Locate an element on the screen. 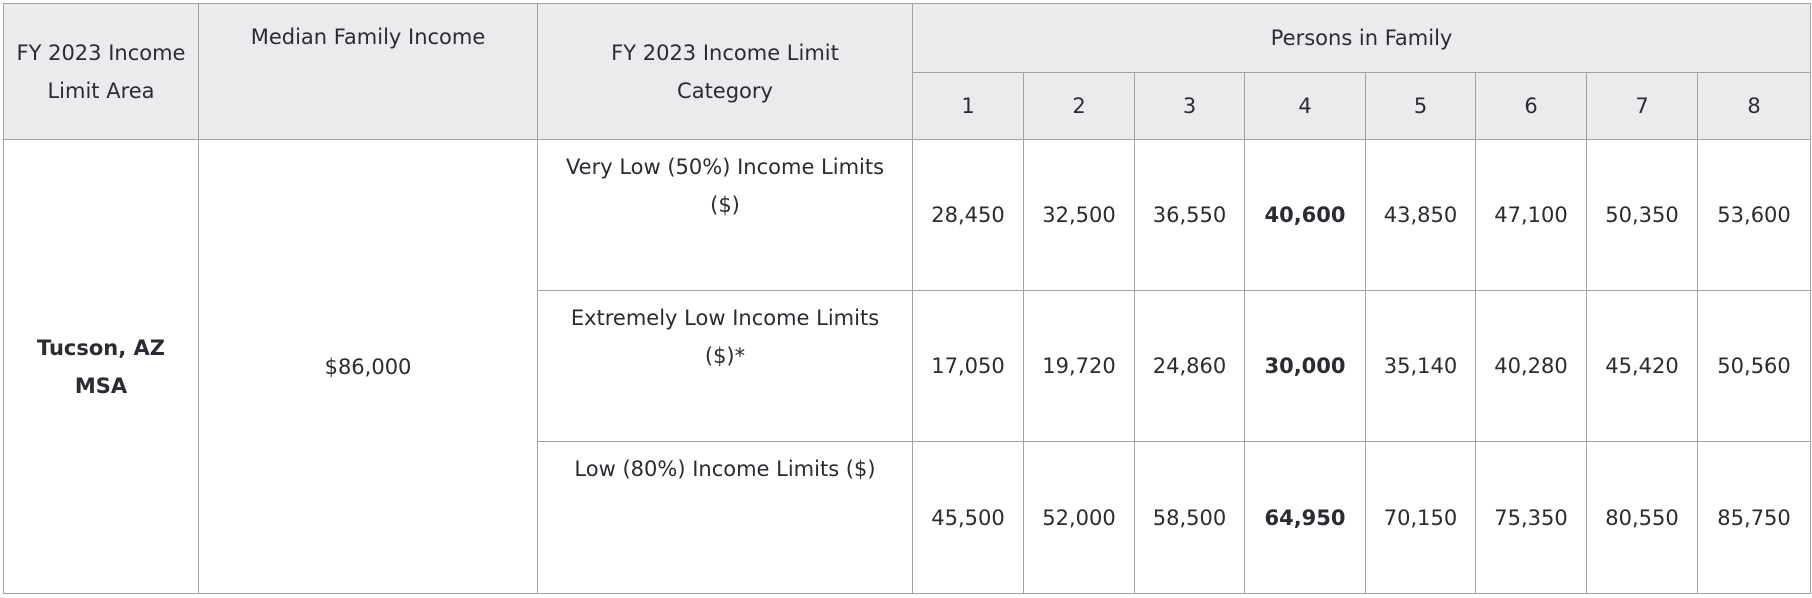  category-cell: Low (80%) Income Limits ($) is located at coordinates (725, 517).